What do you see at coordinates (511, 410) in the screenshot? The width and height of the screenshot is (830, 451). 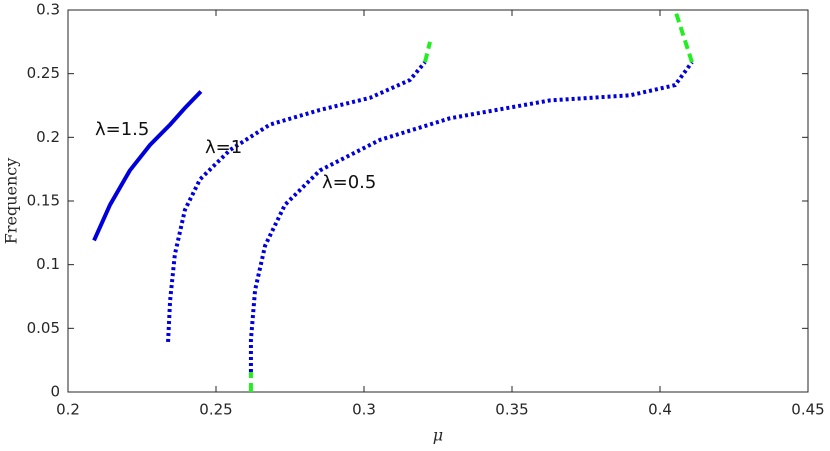 I see `x-tick-label: 0.35` at bounding box center [511, 410].